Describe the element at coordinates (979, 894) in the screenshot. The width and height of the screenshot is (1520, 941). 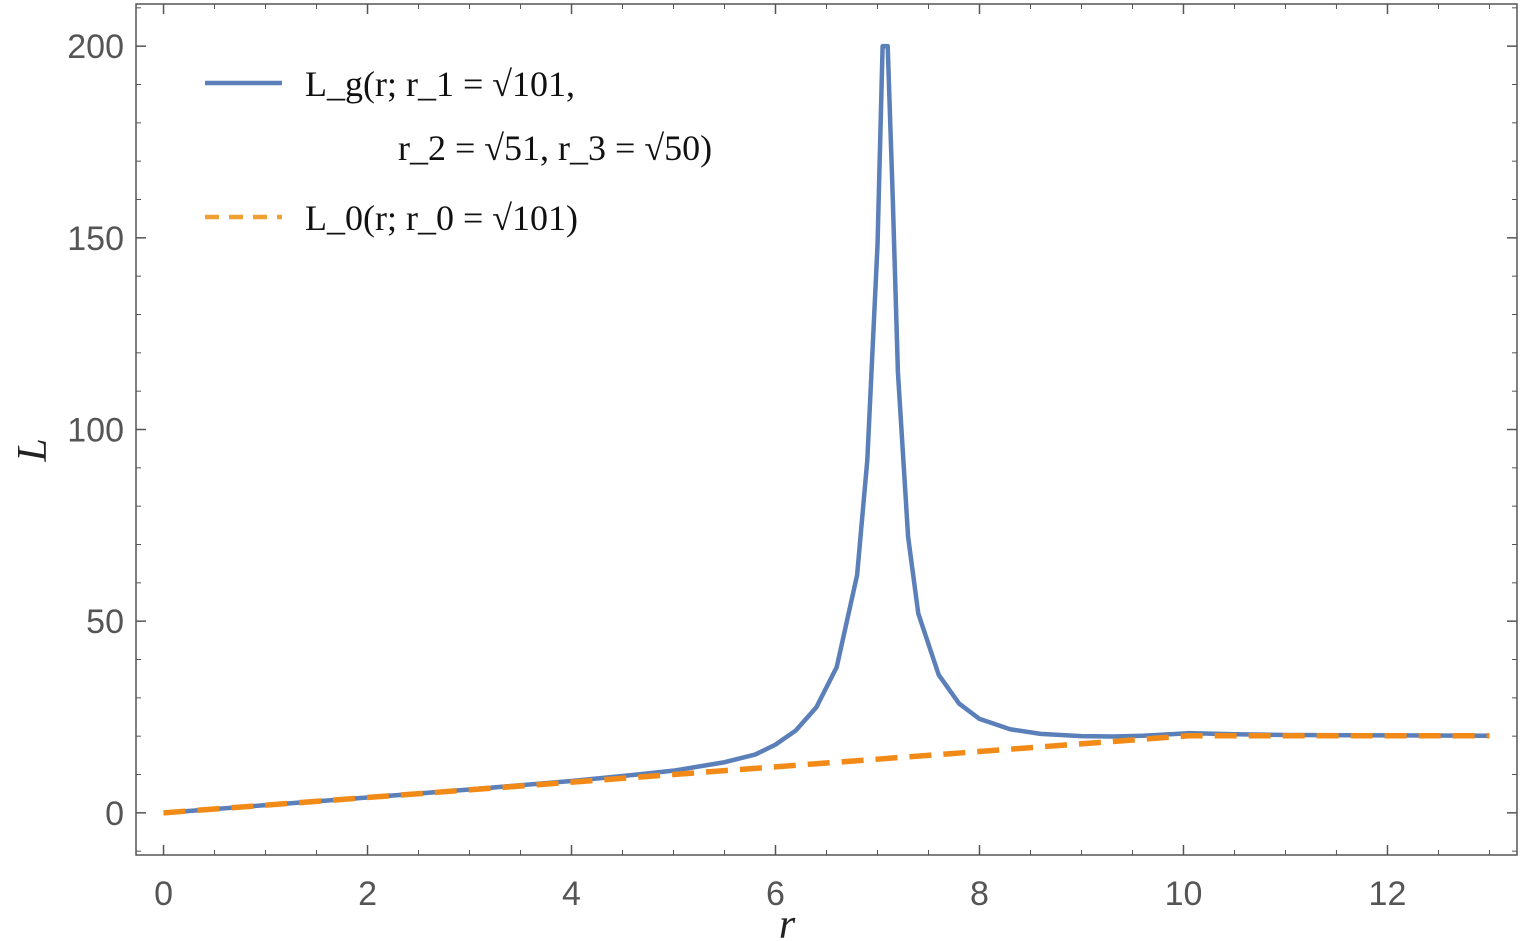
I see `x-tick-label: 8` at that location.